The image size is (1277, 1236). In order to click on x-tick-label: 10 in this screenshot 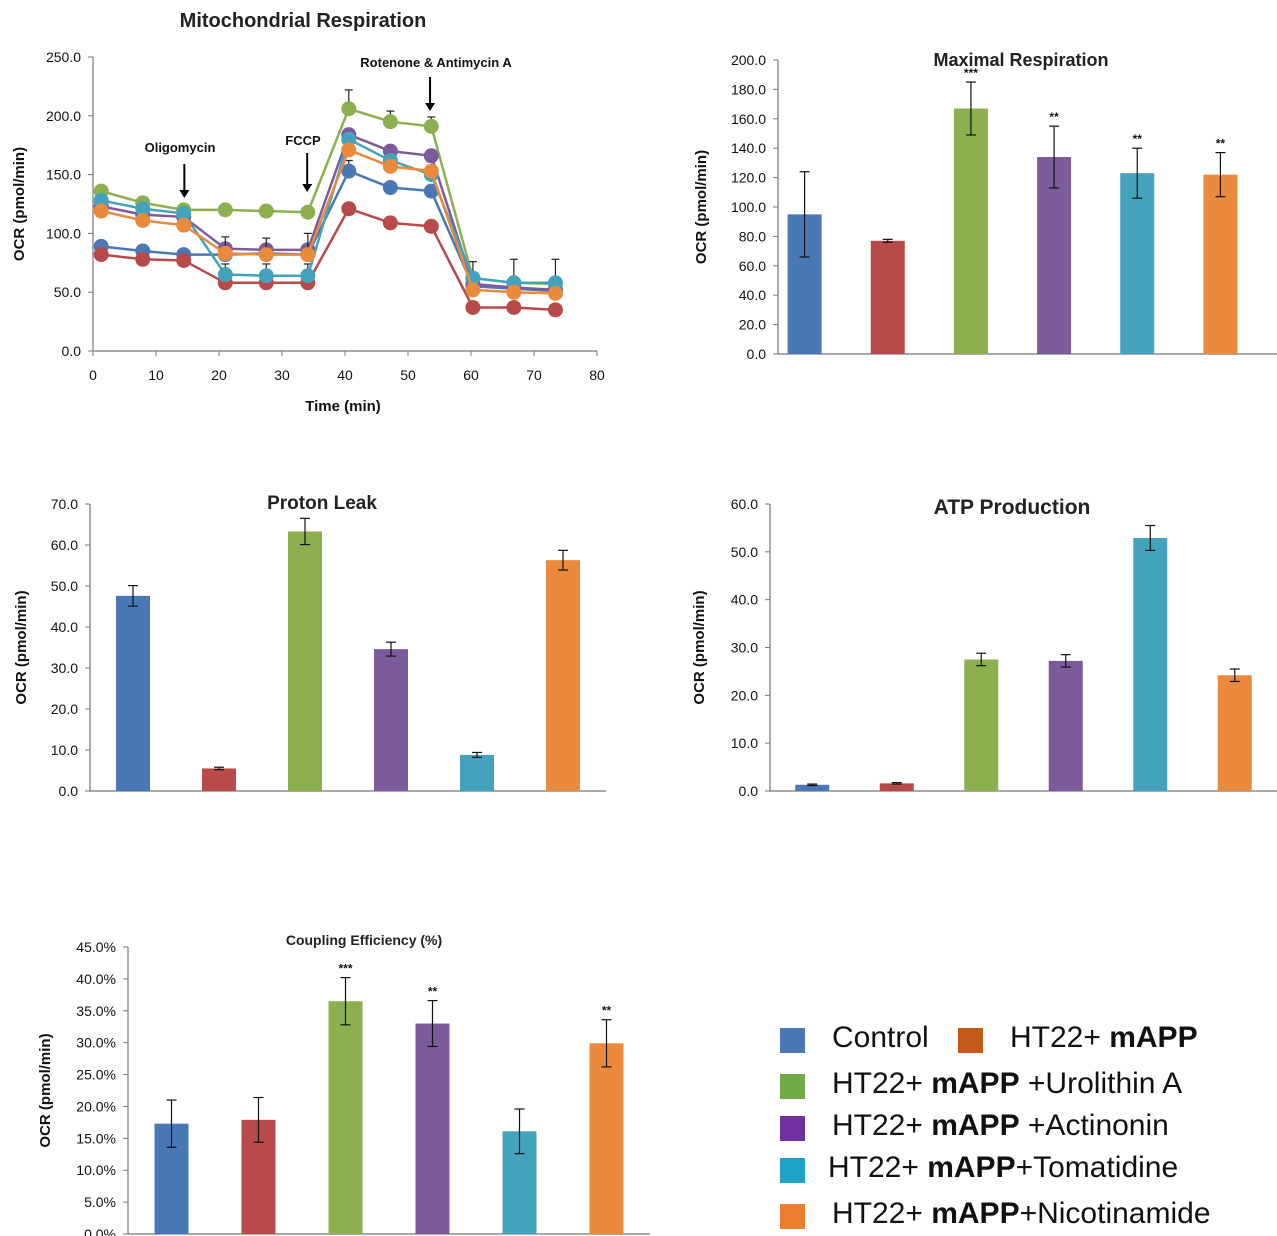, I will do `click(156, 375)`.